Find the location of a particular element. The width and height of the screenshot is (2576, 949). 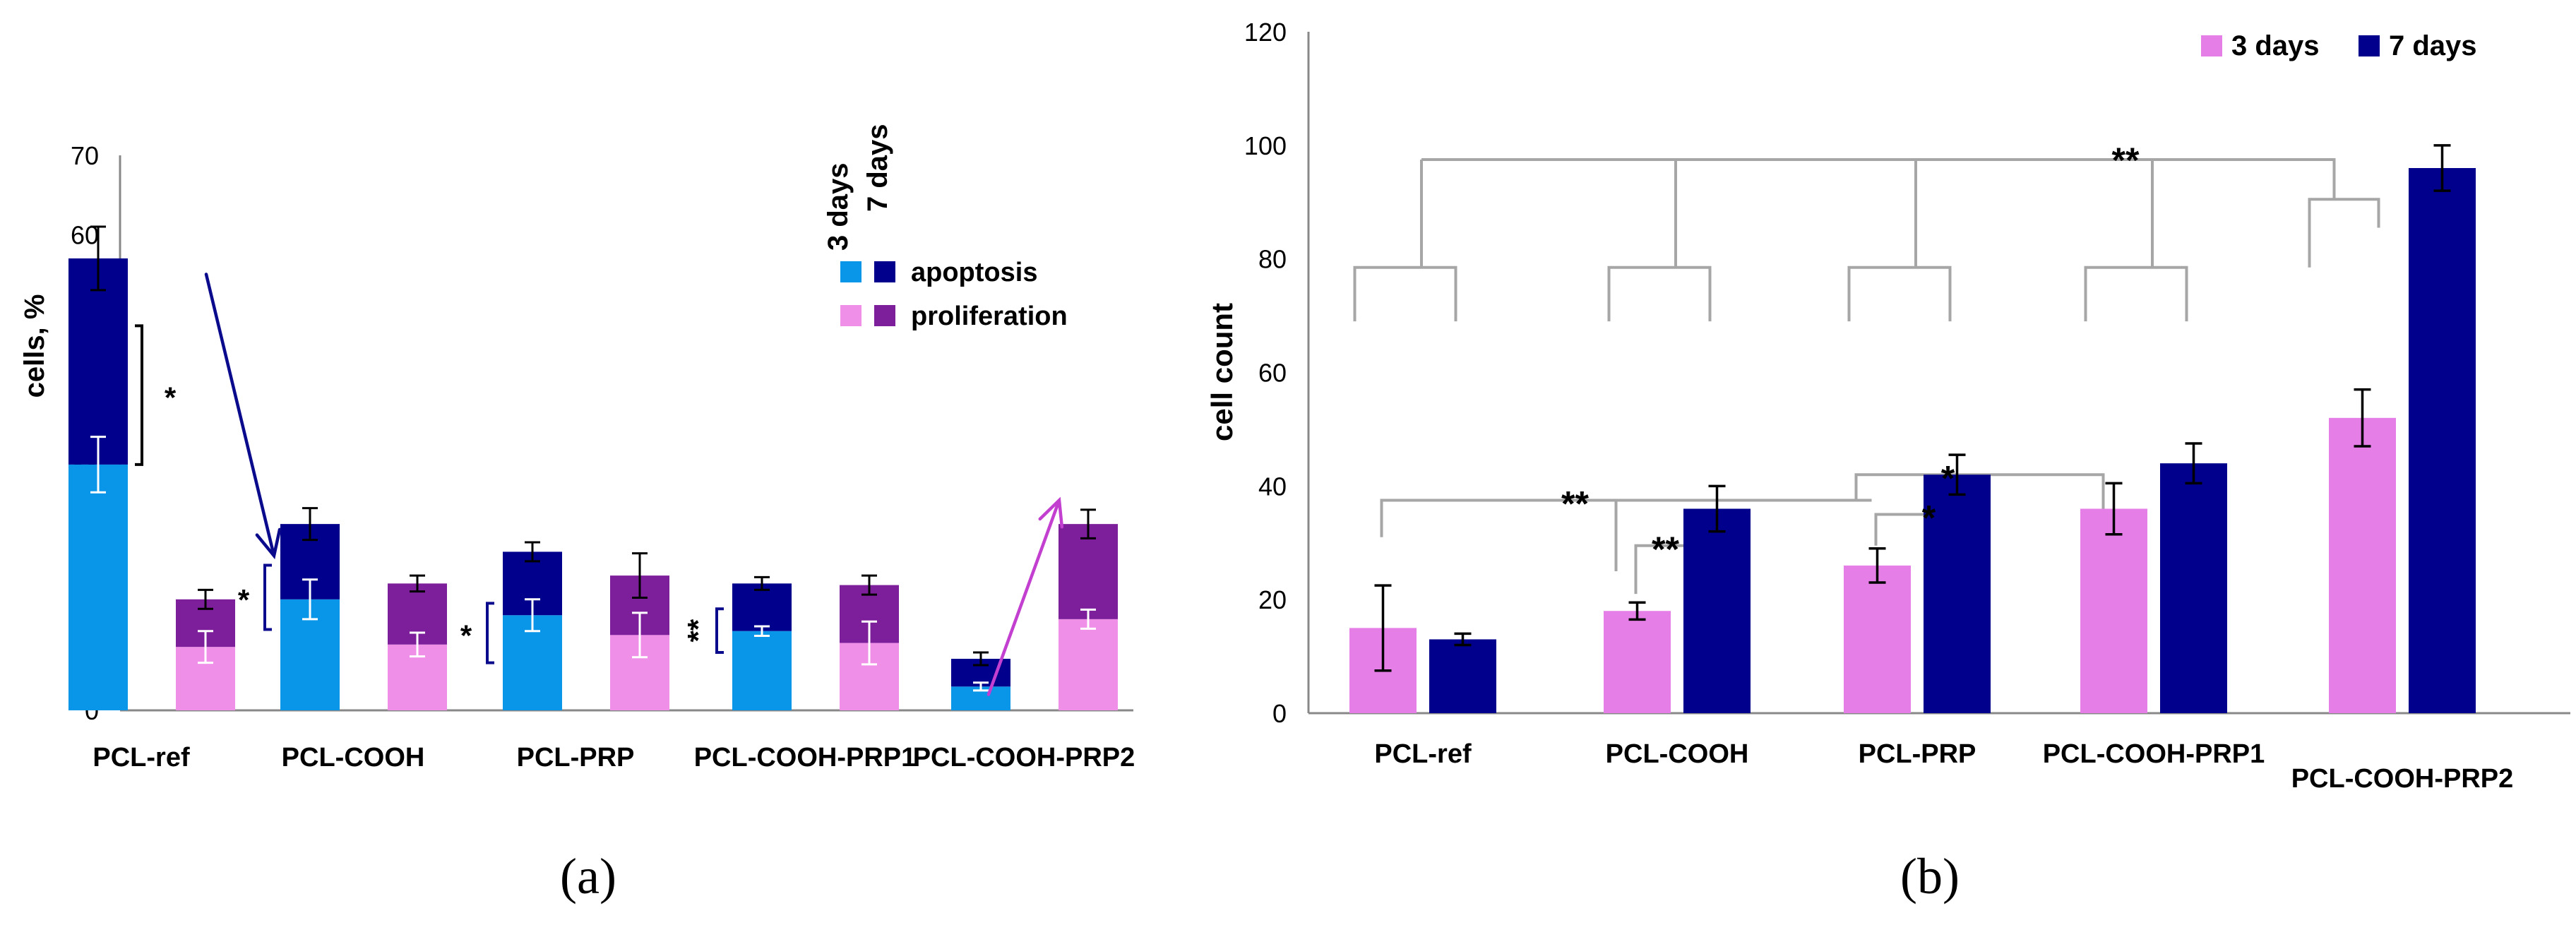

y-tick-120: 120 is located at coordinates (1265, 32).